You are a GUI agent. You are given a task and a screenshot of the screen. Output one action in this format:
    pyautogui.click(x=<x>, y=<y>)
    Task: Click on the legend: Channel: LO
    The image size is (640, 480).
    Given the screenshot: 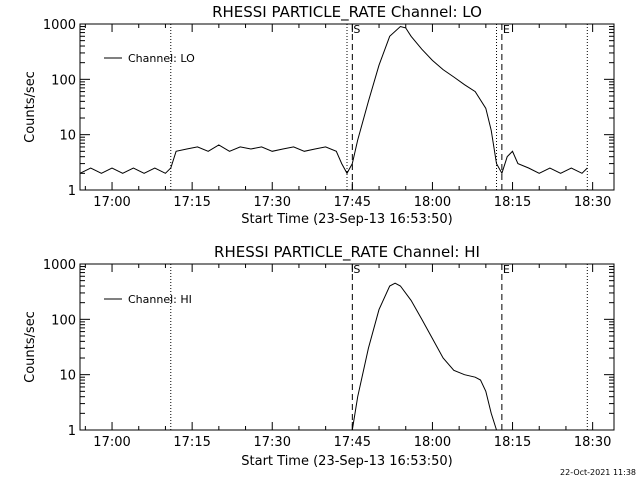 What is the action you would take?
    pyautogui.click(x=149, y=58)
    